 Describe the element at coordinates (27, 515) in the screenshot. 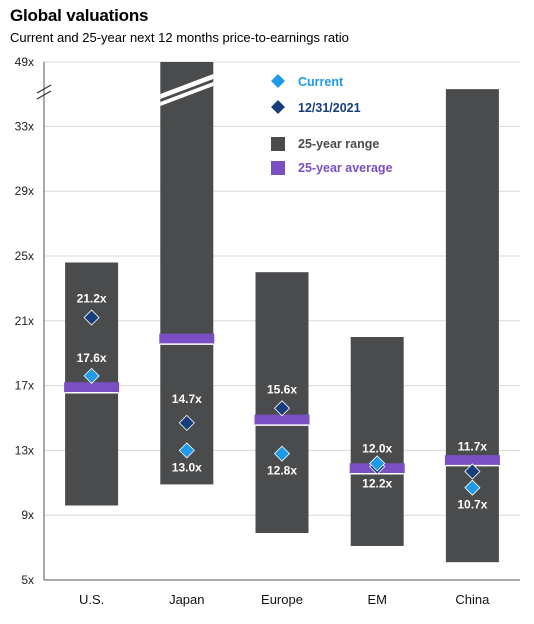

I see `y-tick-label: 9x` at that location.